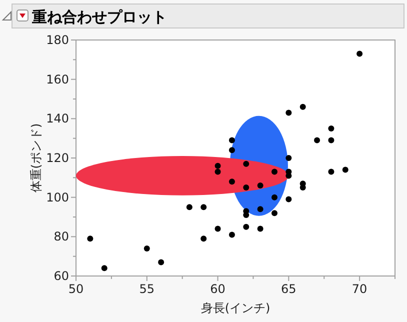 The width and height of the screenshot is (407, 322). Describe the element at coordinates (57, 197) in the screenshot. I see `y-tick-label: 100` at that location.